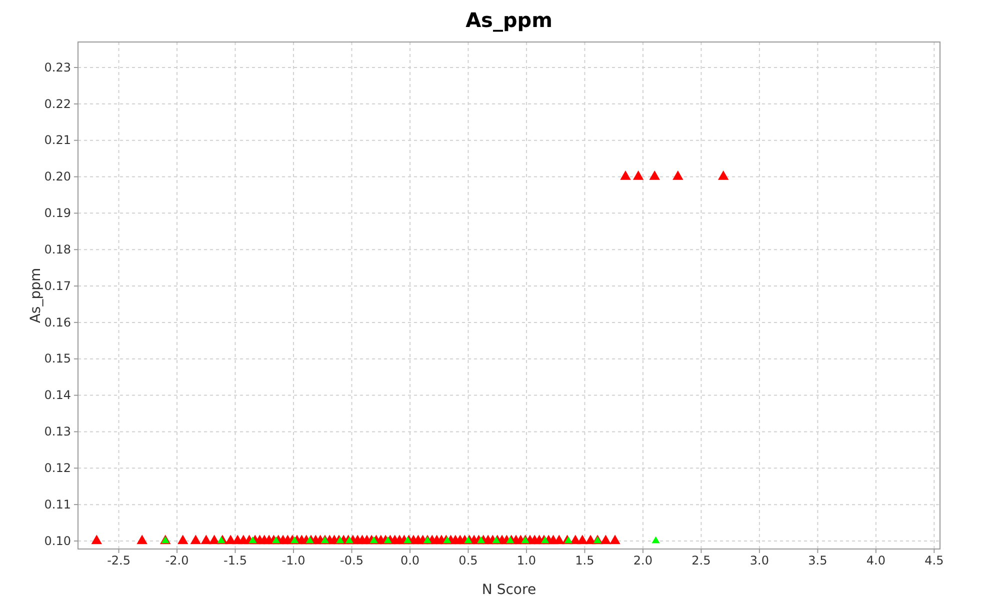 The width and height of the screenshot is (983, 603). Describe the element at coordinates (36, 296) in the screenshot. I see `y-axis-title: As_ppm` at that location.